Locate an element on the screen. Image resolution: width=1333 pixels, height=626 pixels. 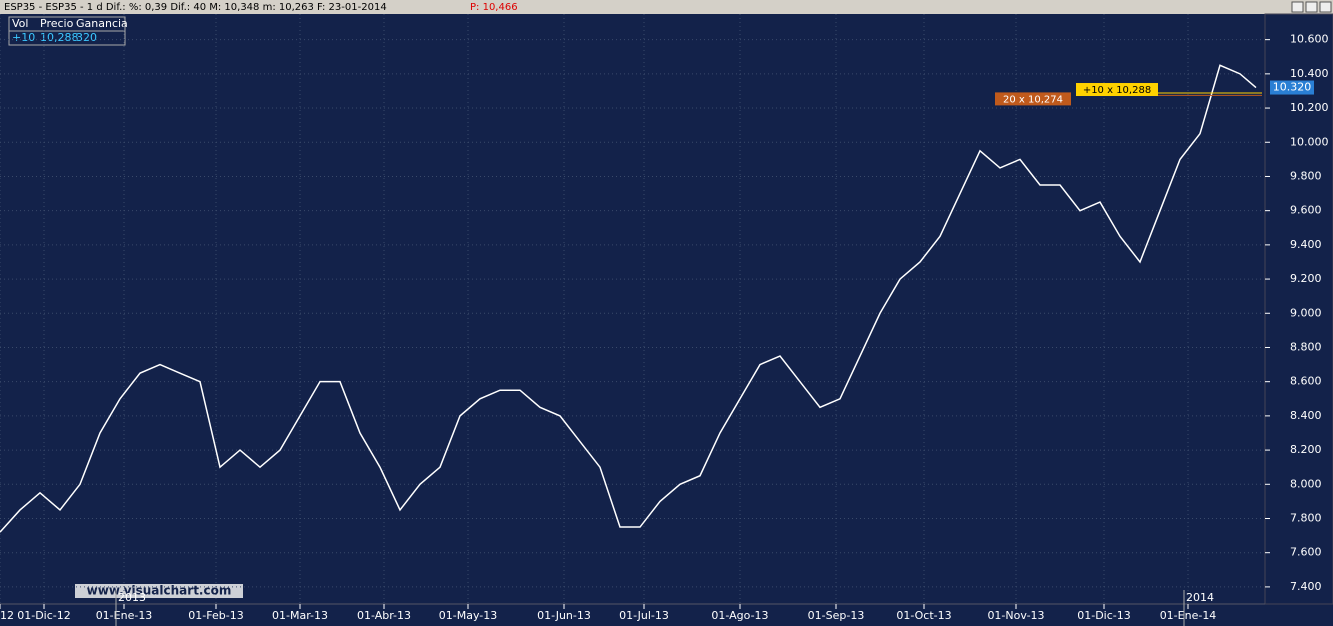
last-price-box is located at coordinates (1292, 87).